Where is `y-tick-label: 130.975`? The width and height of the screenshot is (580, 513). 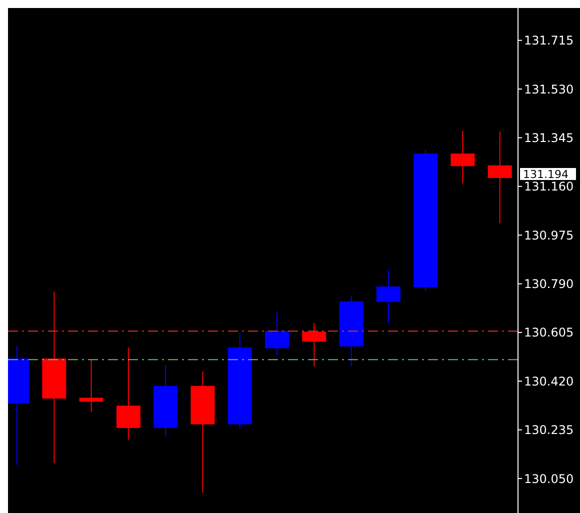
y-tick-label: 130.975 is located at coordinates (549, 235).